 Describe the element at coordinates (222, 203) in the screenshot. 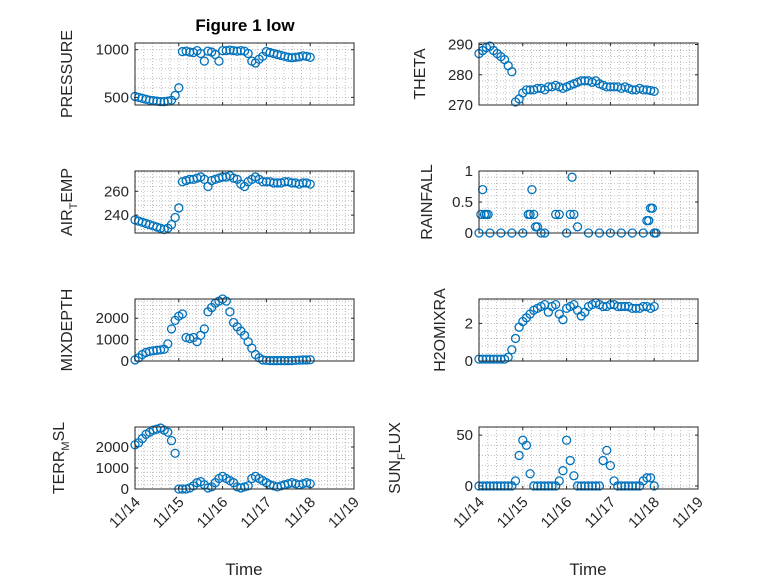

I see `panel-air-temp-marks` at that location.